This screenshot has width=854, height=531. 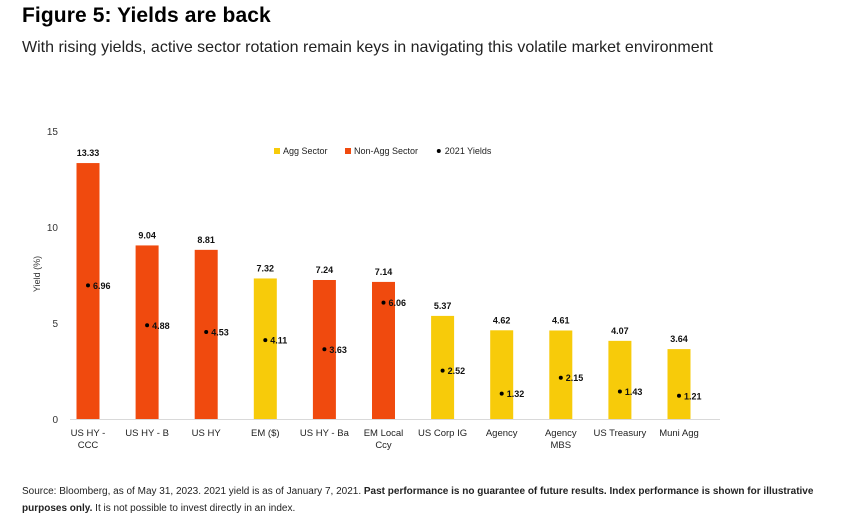 I want to click on bar-value-label: 4.61, so click(x=561, y=320).